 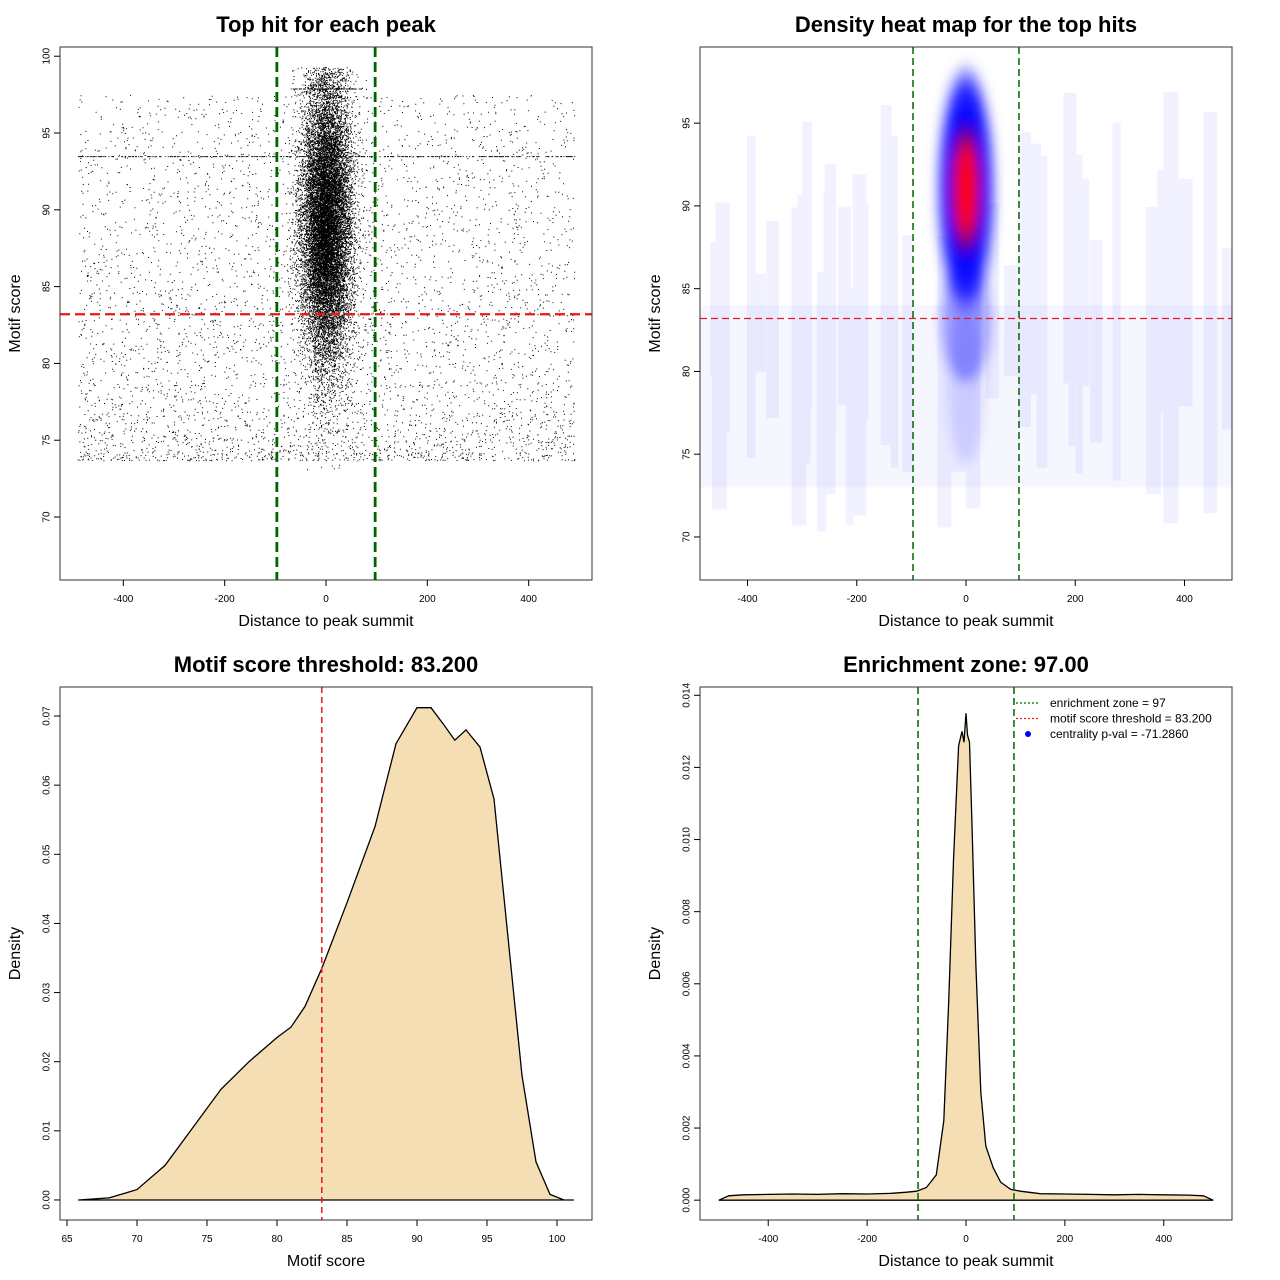 What do you see at coordinates (691, 330) in the screenshot?
I see `y-axis: 70 75 80 85 90 95` at bounding box center [691, 330].